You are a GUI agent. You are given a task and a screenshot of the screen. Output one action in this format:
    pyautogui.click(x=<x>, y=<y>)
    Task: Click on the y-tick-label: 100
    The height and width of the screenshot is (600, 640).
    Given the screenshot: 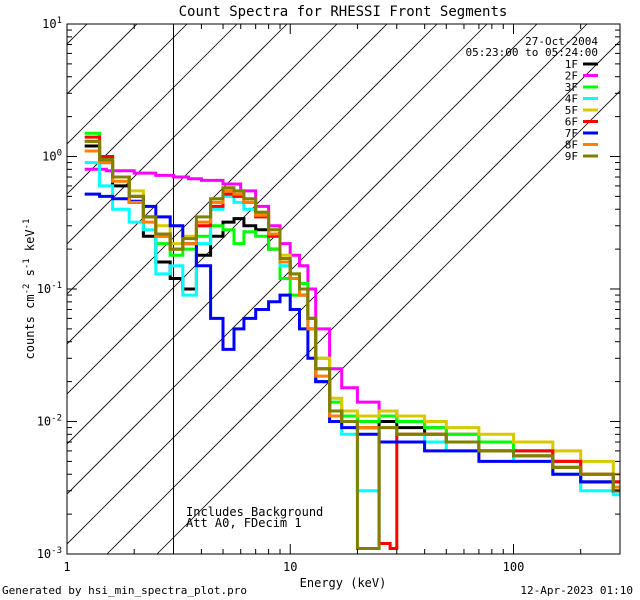 What is the action you would take?
    pyautogui.click(x=52, y=156)
    